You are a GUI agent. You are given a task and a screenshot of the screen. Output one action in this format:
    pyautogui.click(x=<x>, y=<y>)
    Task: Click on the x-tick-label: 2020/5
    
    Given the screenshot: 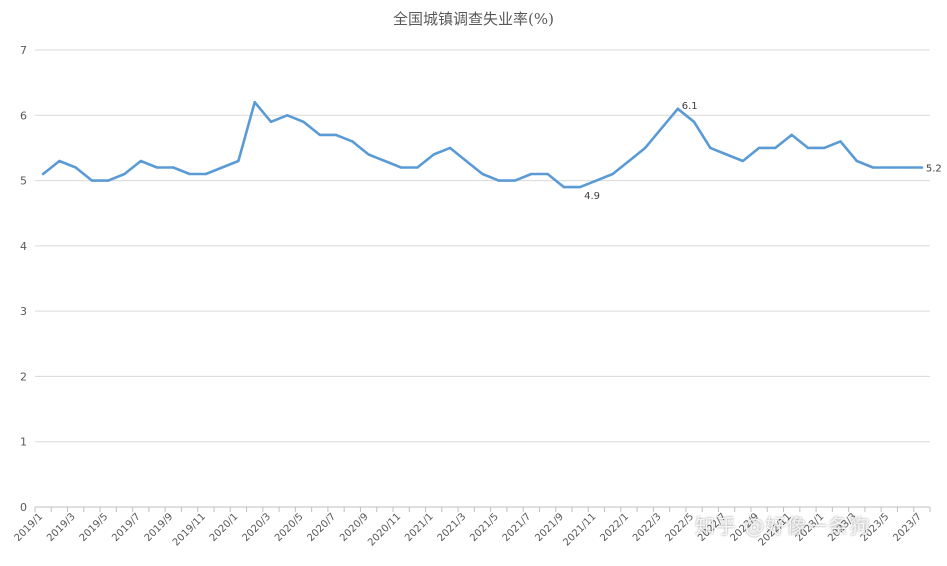 What is the action you would take?
    pyautogui.click(x=289, y=527)
    